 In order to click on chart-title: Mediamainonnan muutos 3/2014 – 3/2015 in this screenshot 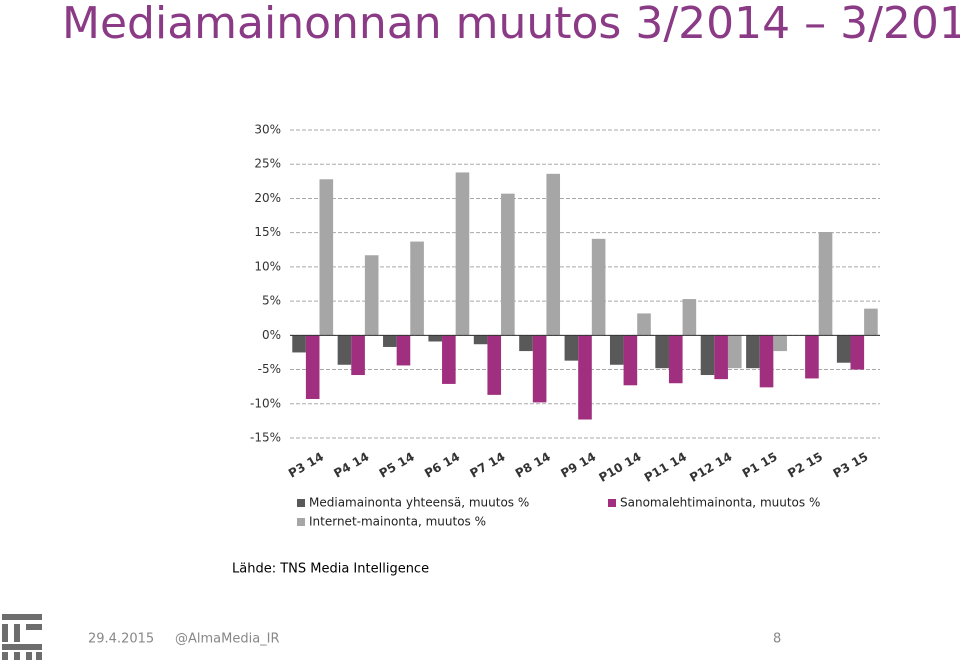, I will do `click(511, 24)`.